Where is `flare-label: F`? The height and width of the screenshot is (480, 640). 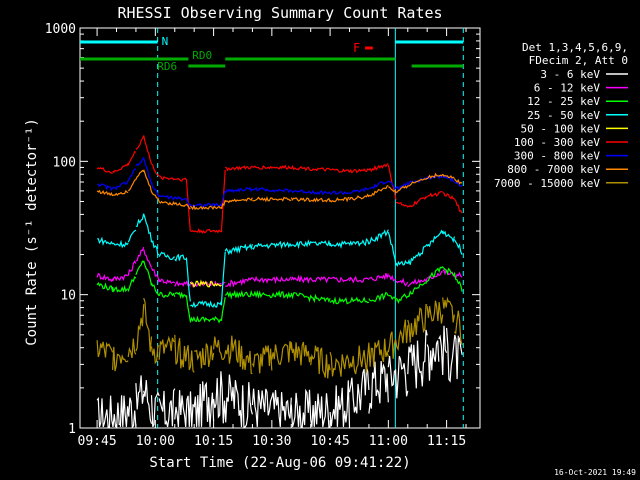 flare-label: F is located at coordinates (356, 48).